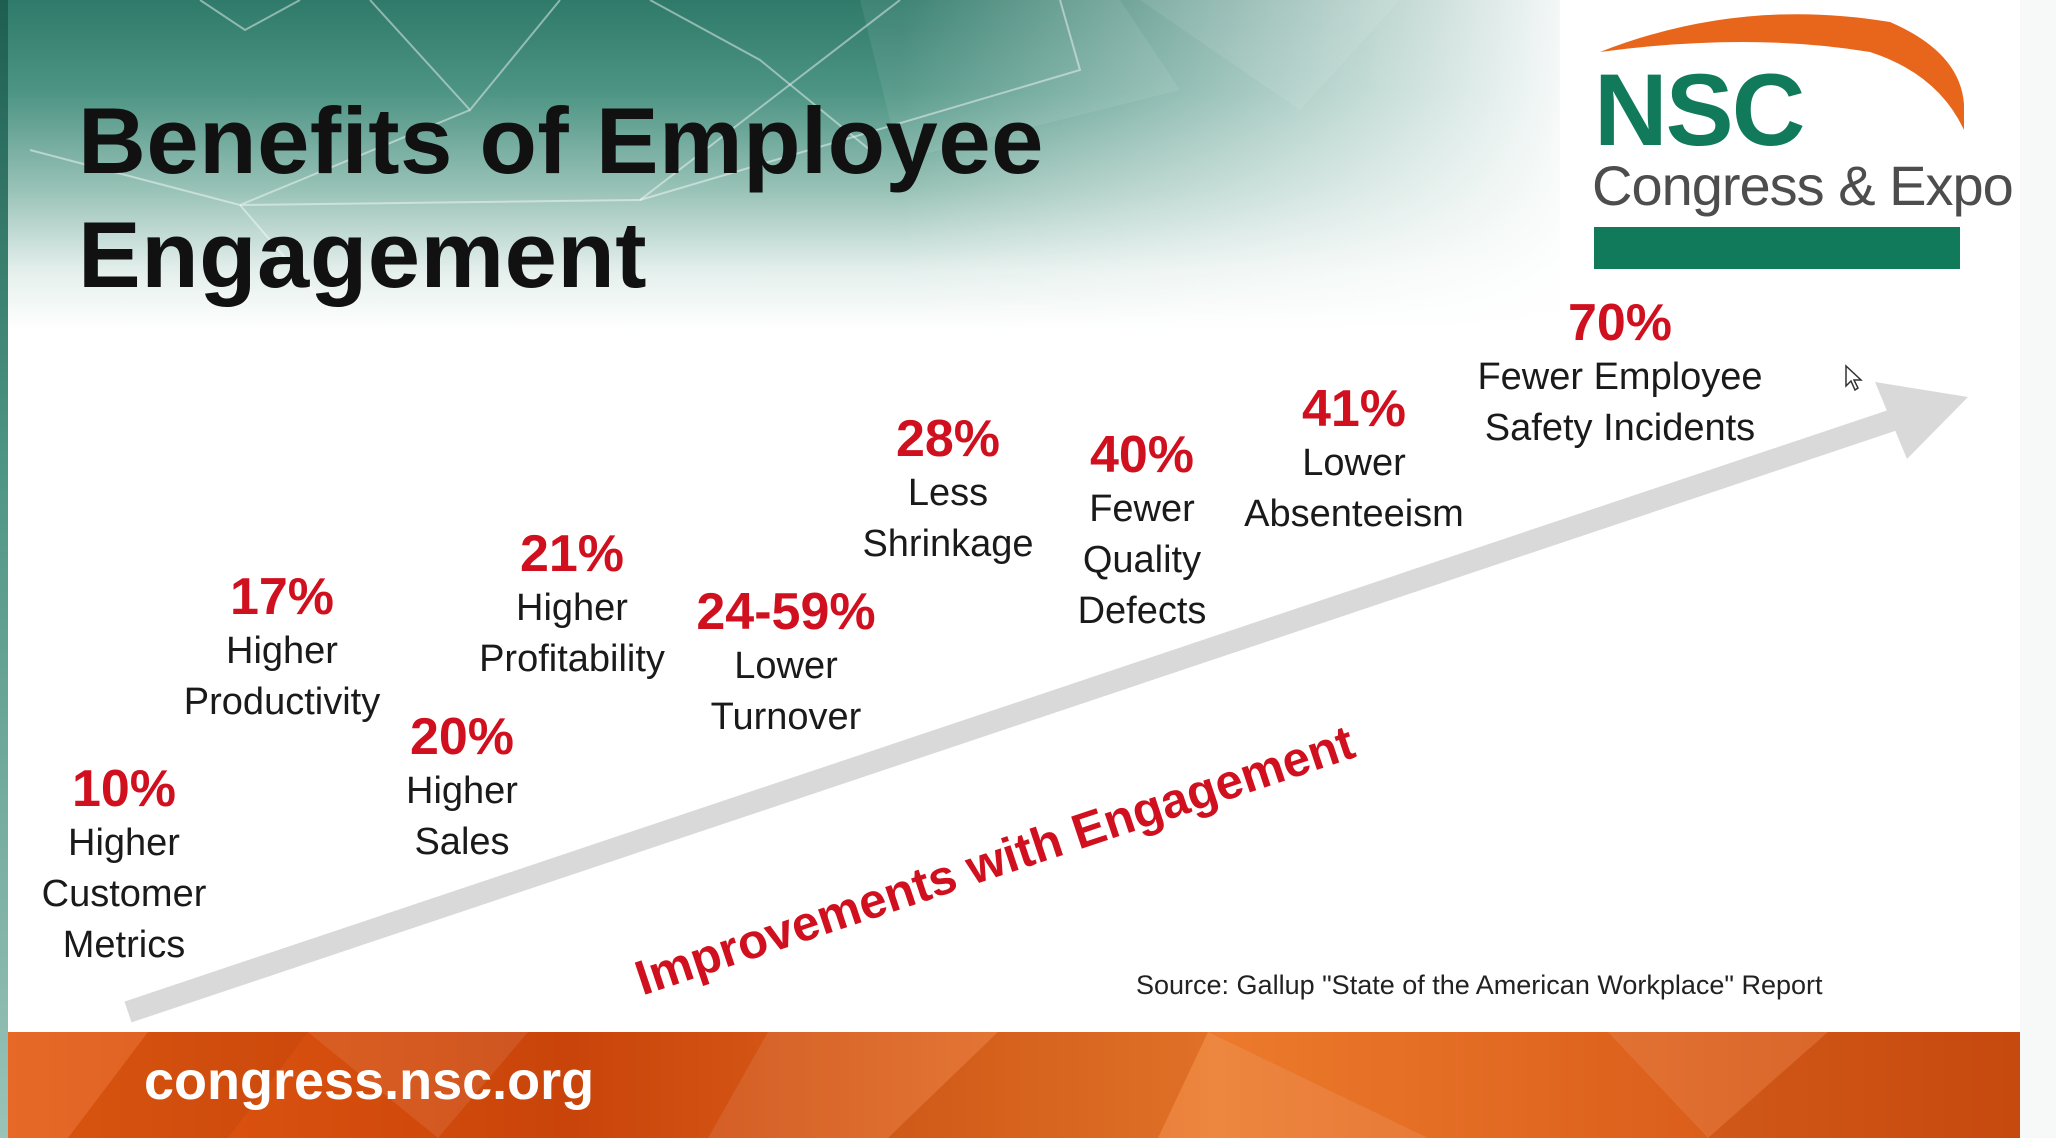 The height and width of the screenshot is (1138, 2056). I want to click on footer-url: congress.nsc.org, so click(369, 1081).